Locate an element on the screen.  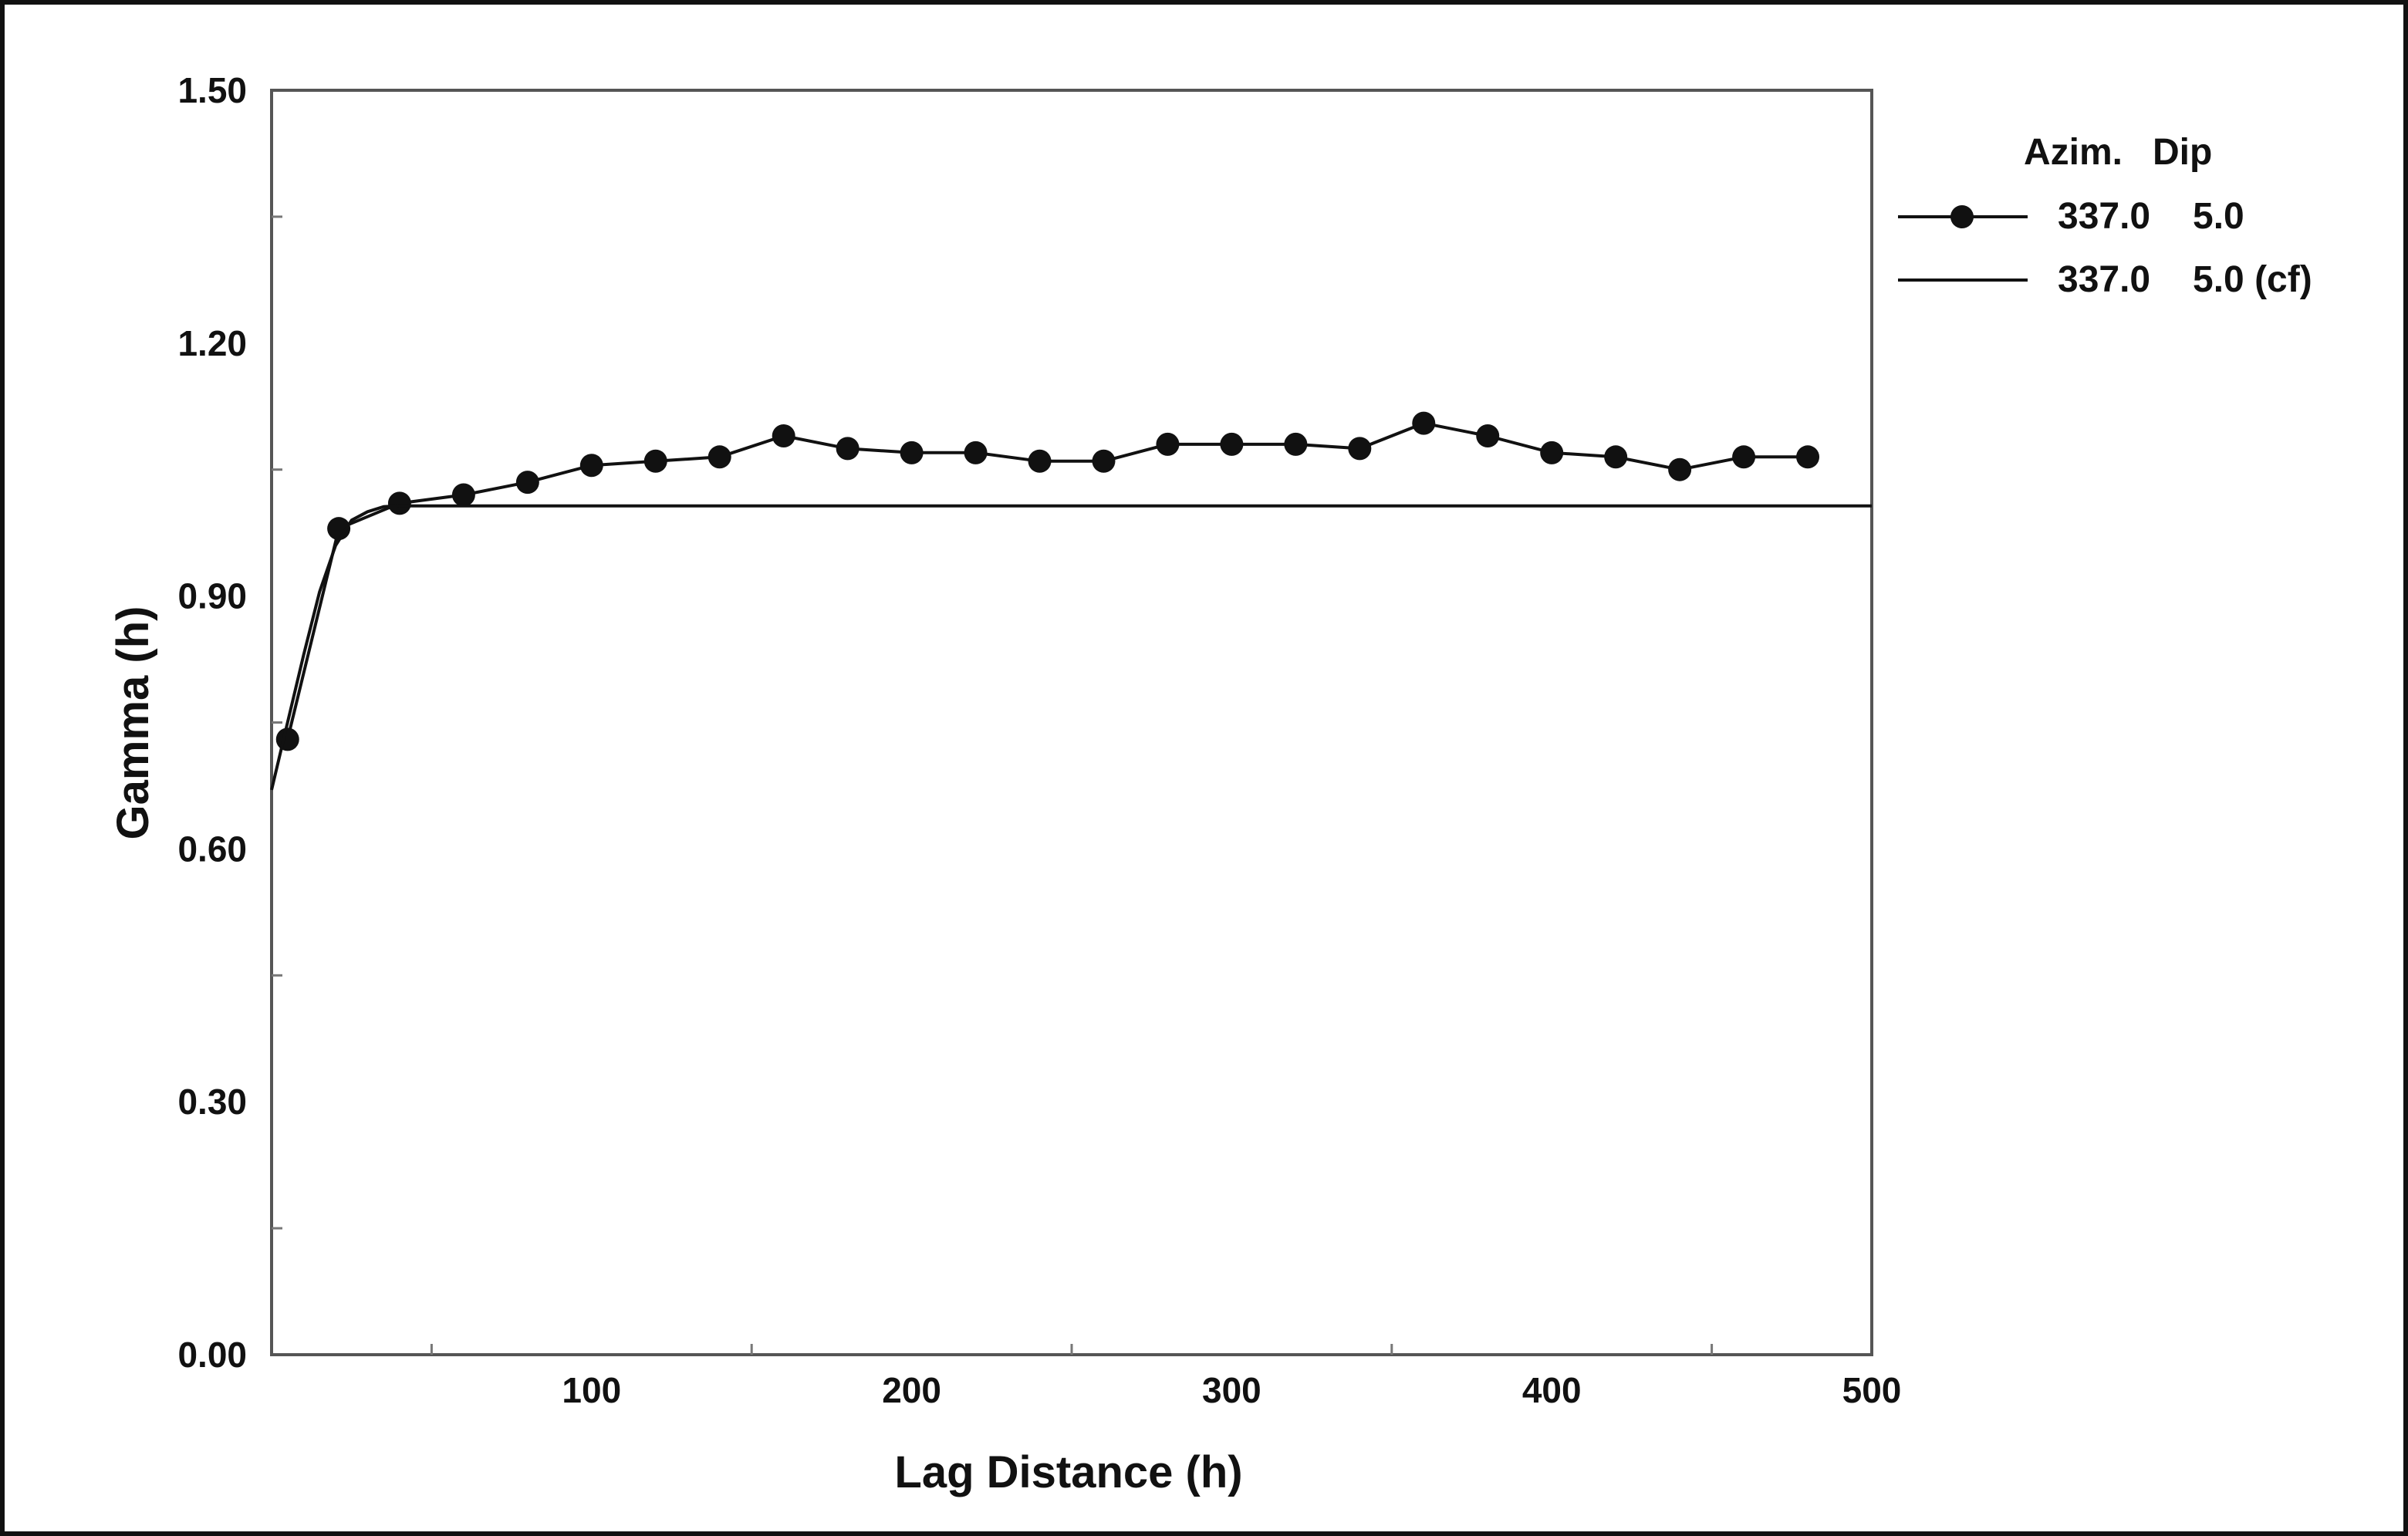
legend-entry-1-dip: 5.0 is located at coordinates (2218, 216).